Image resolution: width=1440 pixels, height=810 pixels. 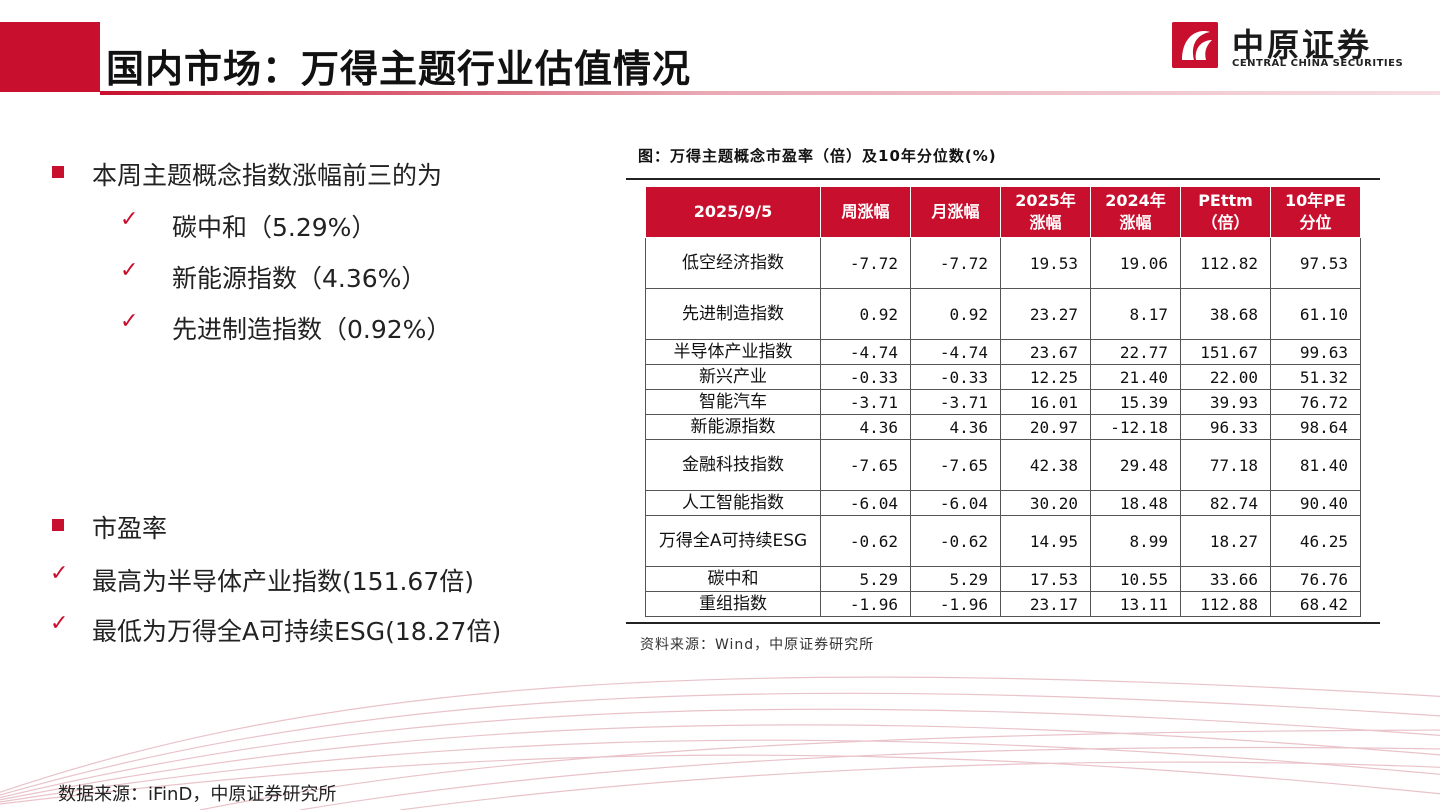 I want to click on section1-item: 新能源指数（4.36%）, so click(x=299, y=278).